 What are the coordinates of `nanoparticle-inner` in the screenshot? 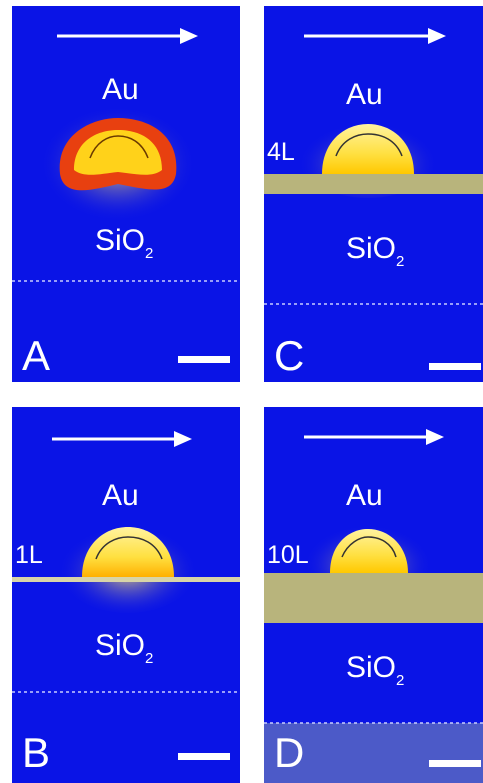 It's located at (118, 152).